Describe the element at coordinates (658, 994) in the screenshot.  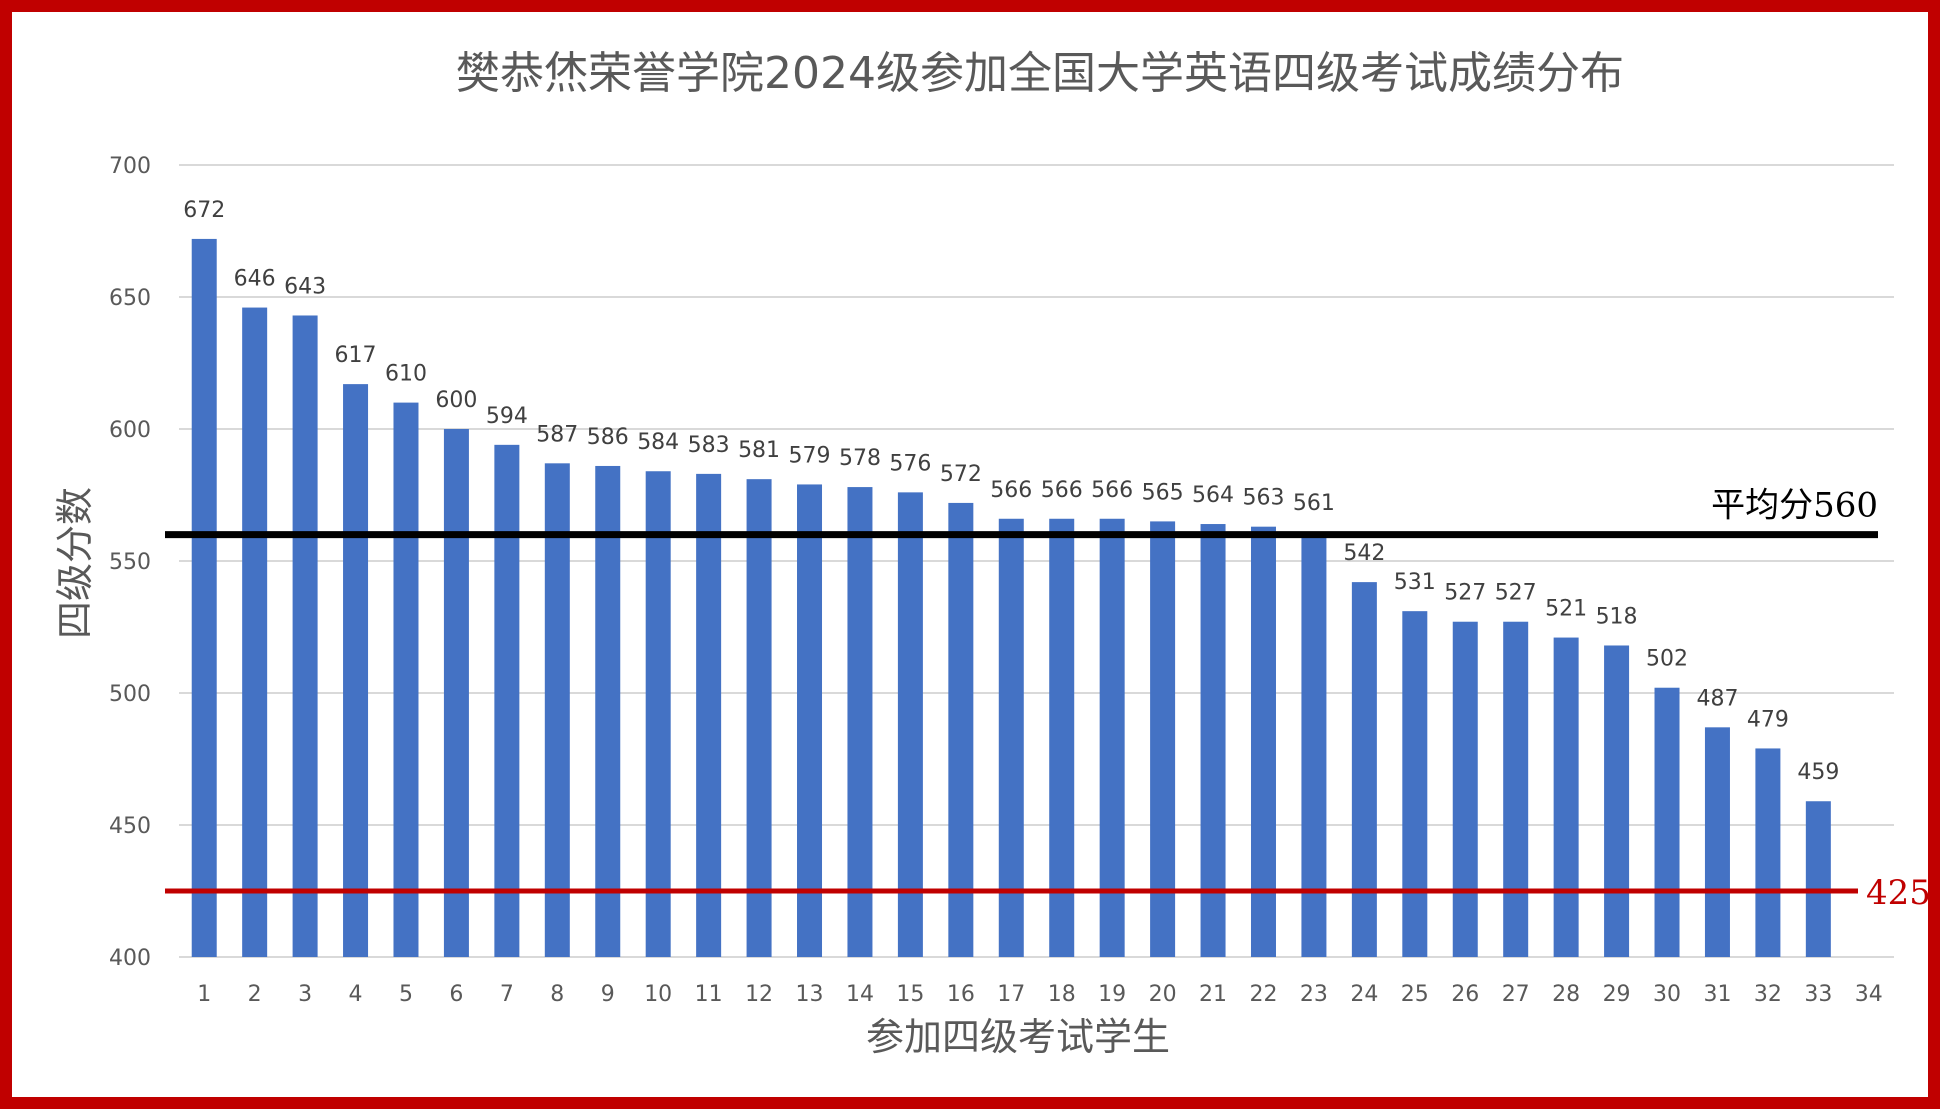
I see `x-tick-label: 10` at that location.